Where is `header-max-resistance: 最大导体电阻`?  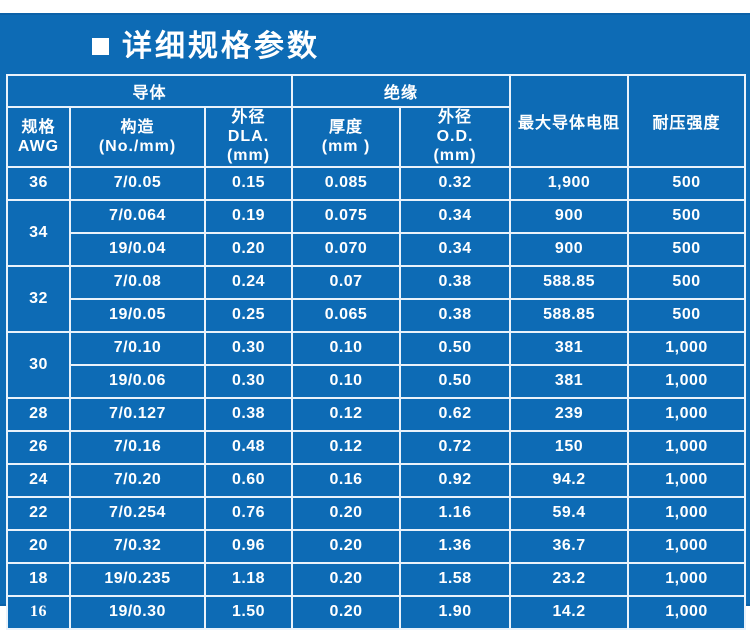
header-max-resistance: 最大导体电阻 is located at coordinates (569, 121).